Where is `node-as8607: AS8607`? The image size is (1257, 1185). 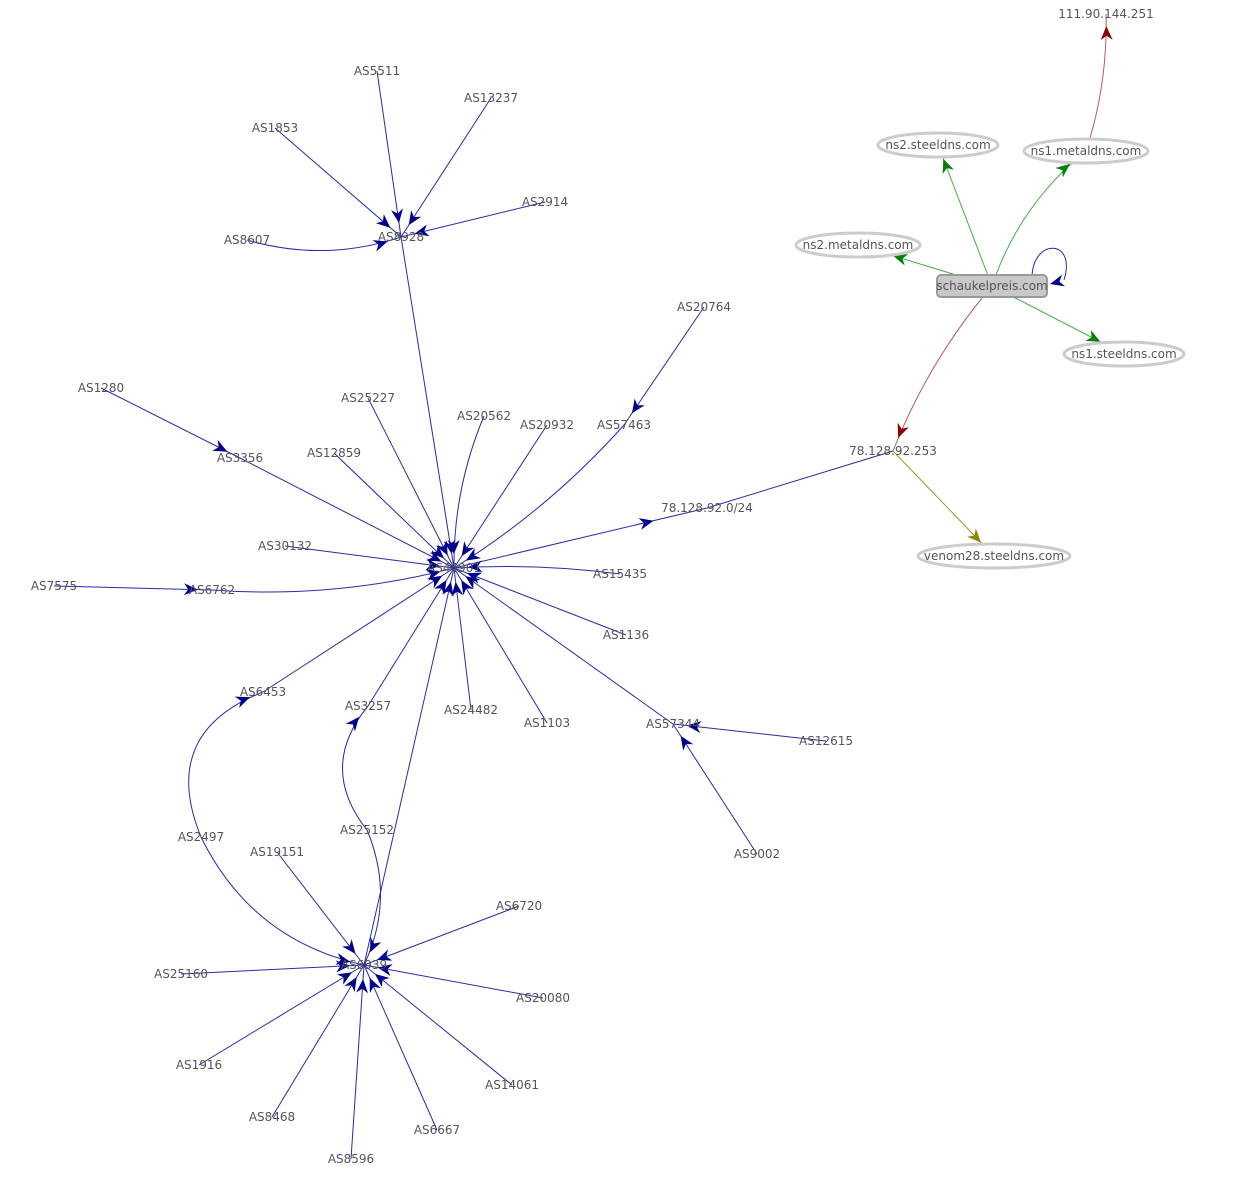
node-as8607: AS8607 is located at coordinates (247, 240).